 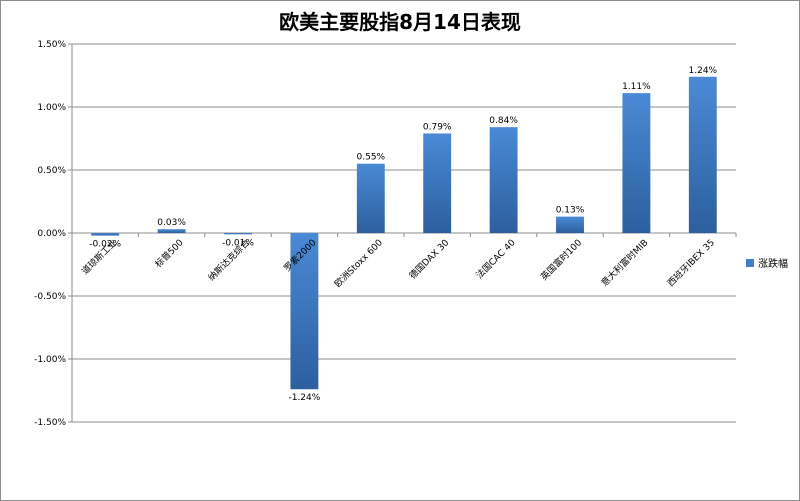 What do you see at coordinates (51, 171) in the screenshot?
I see `y-tick-label: 0.50%` at bounding box center [51, 171].